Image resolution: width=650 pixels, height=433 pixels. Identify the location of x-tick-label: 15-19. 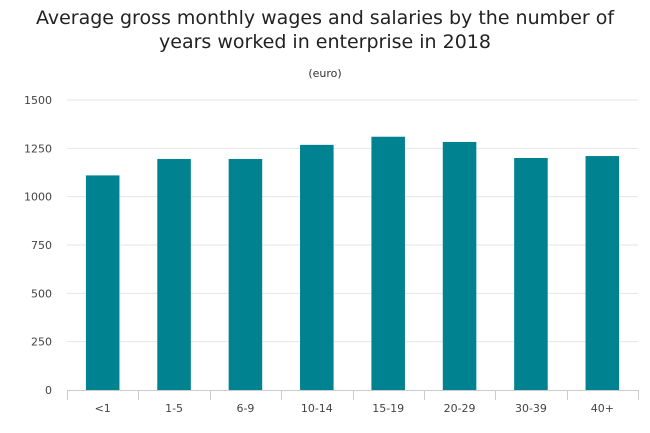
(388, 408).